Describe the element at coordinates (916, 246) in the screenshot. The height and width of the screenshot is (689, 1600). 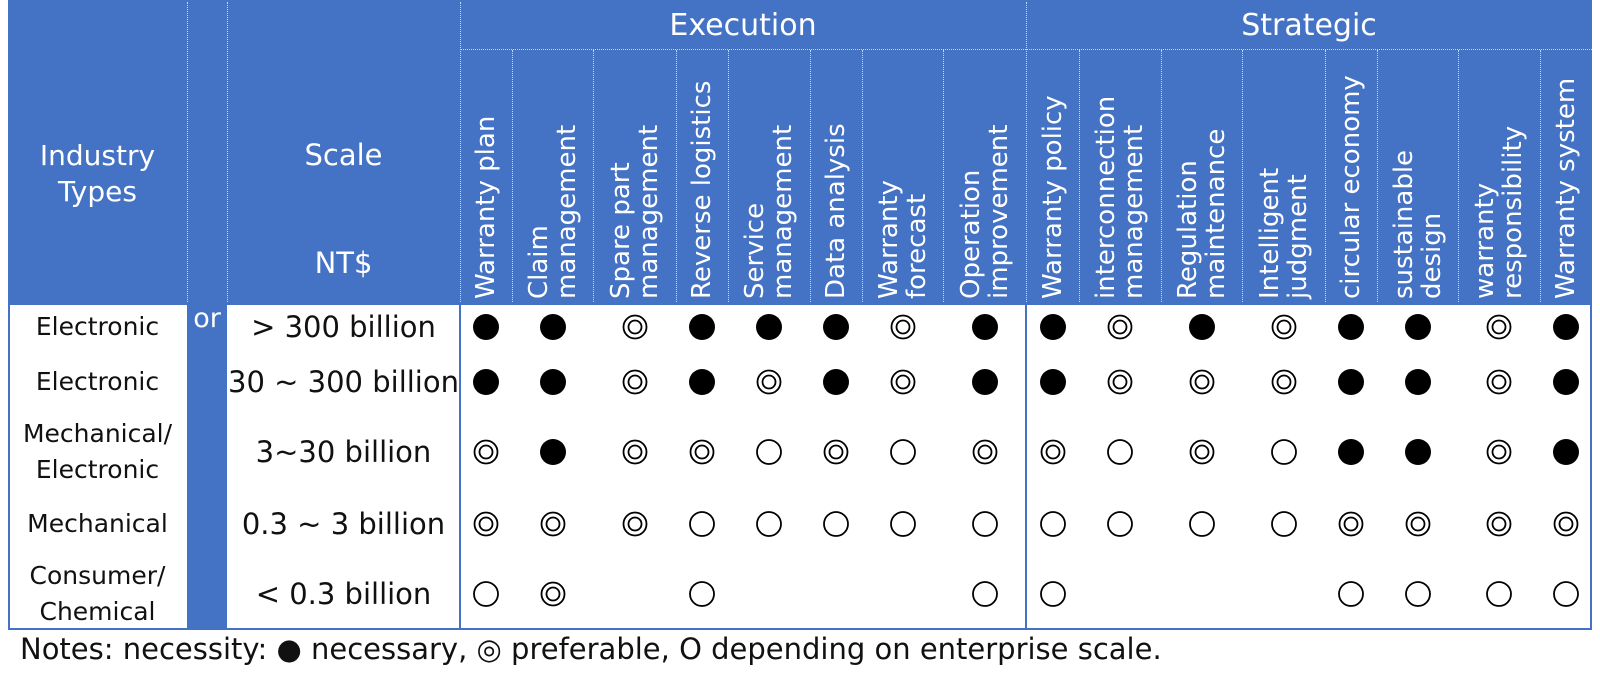
I see `column-header-line: forecast` at that location.